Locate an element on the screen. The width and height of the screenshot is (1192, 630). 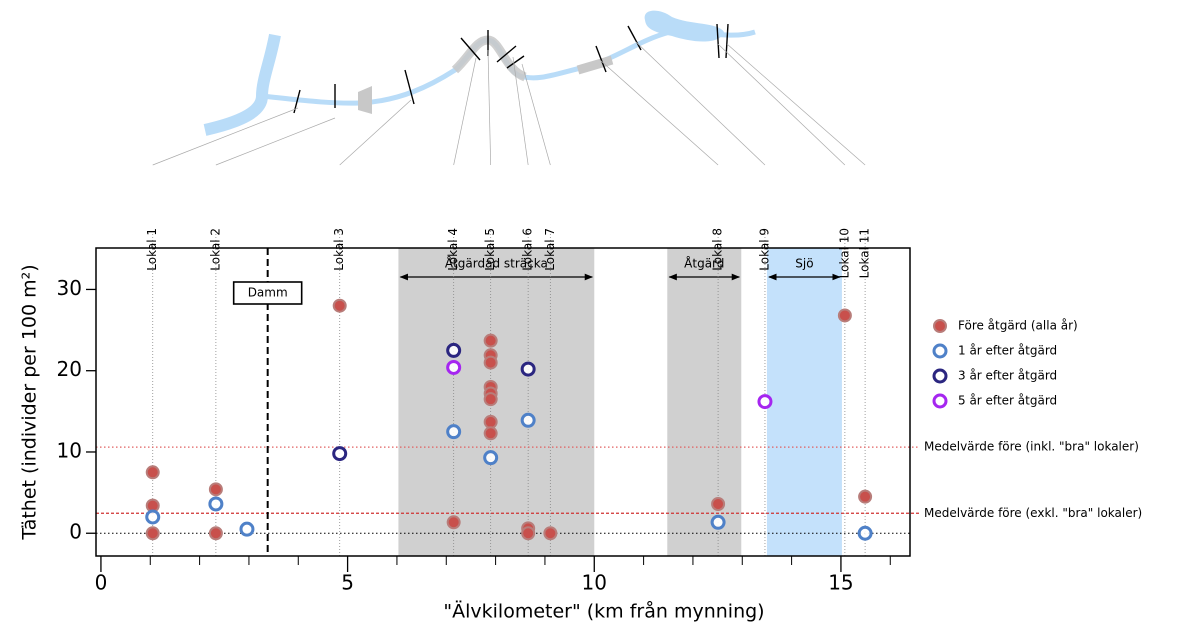
y-tick-label: 30 is located at coordinates (69, 288).